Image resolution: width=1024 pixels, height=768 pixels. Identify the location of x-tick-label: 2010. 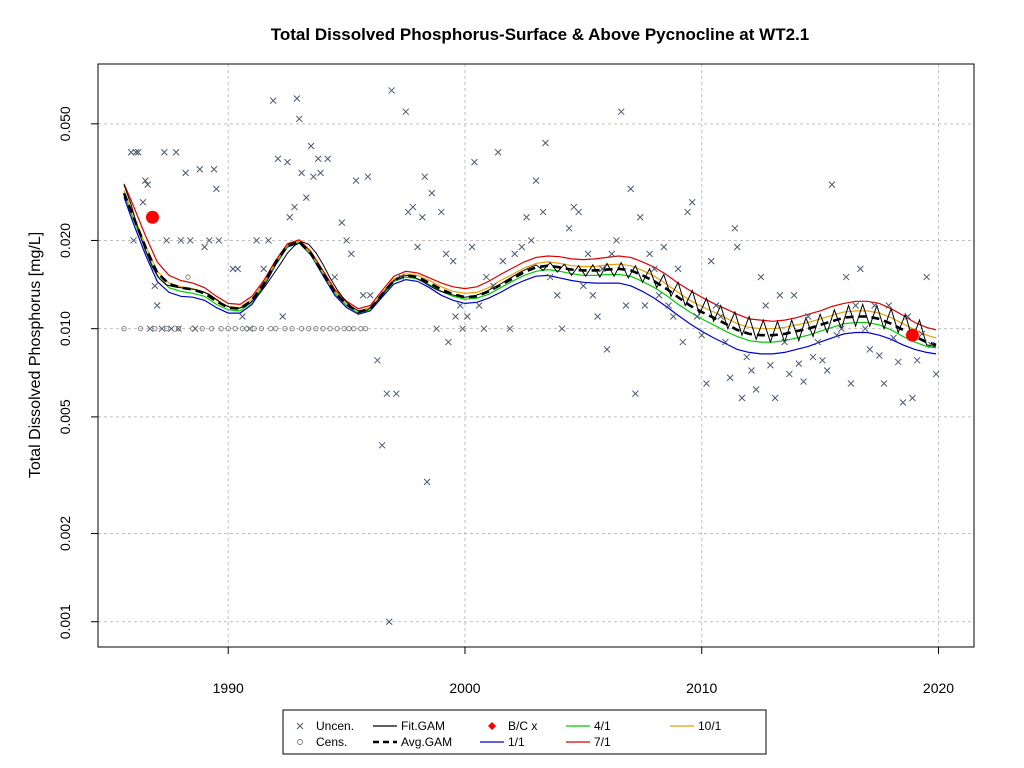
(701, 688).